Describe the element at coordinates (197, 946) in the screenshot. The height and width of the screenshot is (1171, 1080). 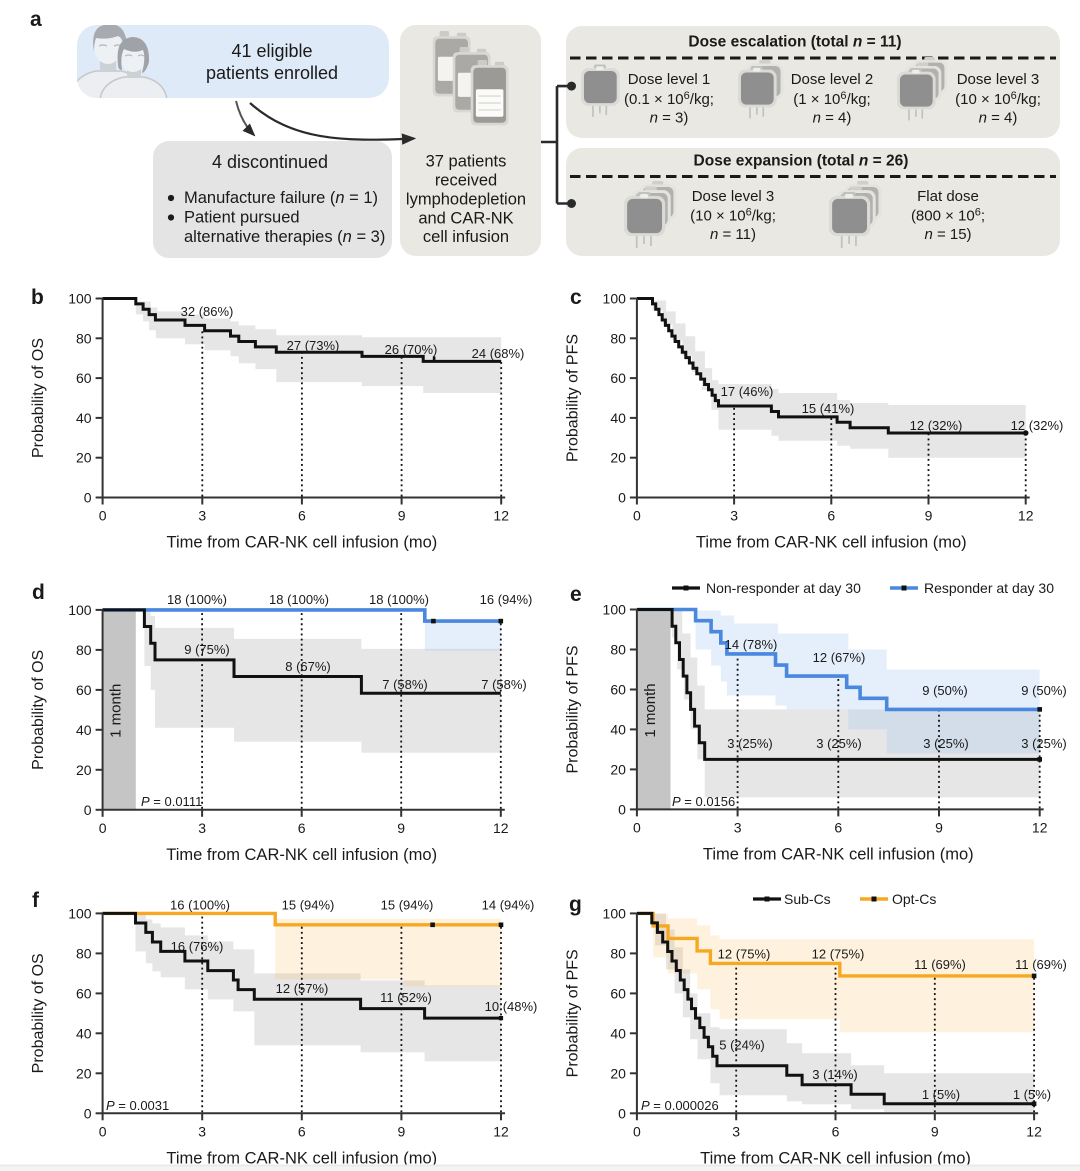
I see `svg-text: 16 (76%)` at that location.